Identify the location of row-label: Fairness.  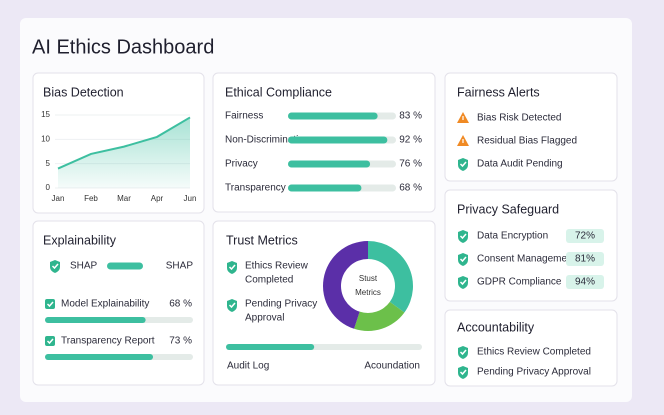
(244, 116).